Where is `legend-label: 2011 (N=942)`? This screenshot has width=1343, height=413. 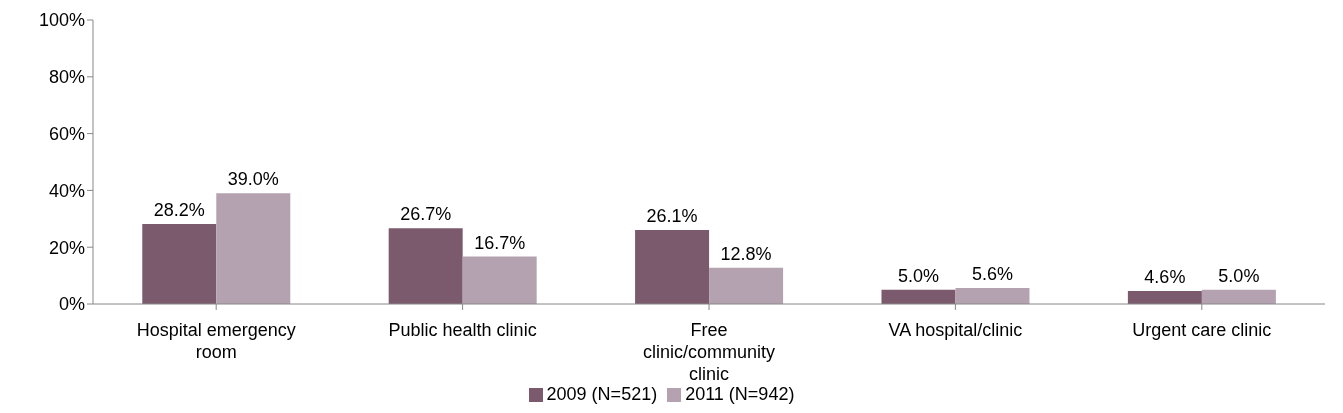 legend-label: 2011 (N=942) is located at coordinates (740, 394).